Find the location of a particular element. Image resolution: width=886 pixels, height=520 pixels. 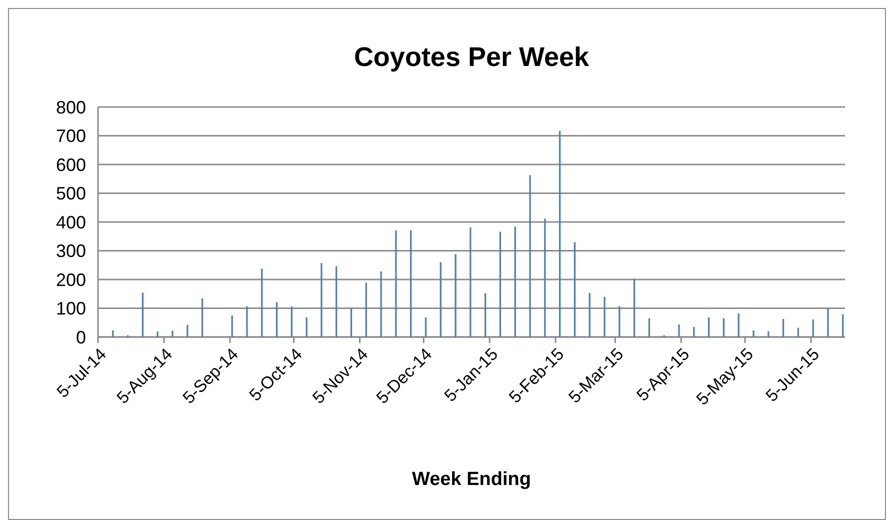

y-tick-label: 0 is located at coordinates (81, 337).